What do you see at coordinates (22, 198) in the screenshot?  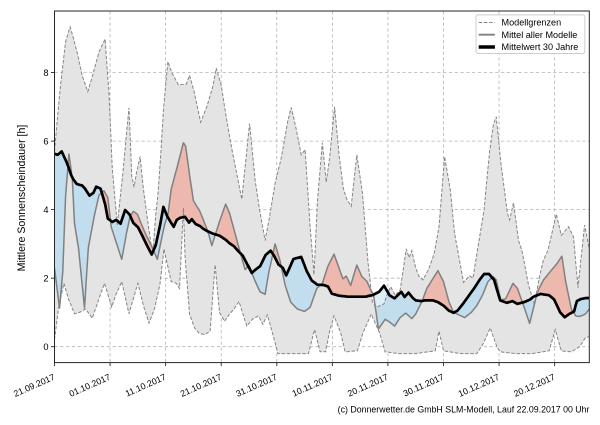 I see `svg-text: Mittlere Sonnenscheindauer [h]` at bounding box center [22, 198].